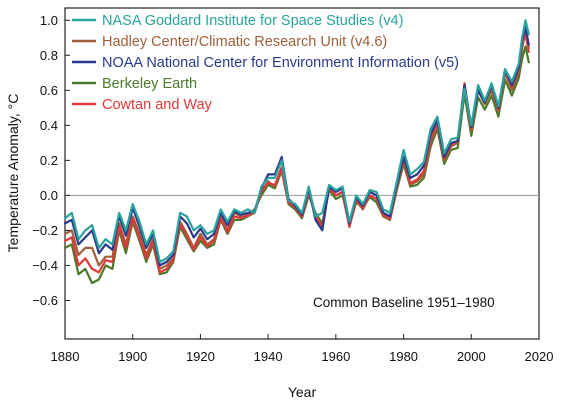 This screenshot has width=574, height=405. What do you see at coordinates (49, 125) in the screenshot?
I see `y-tick-label: 0.4` at bounding box center [49, 125].